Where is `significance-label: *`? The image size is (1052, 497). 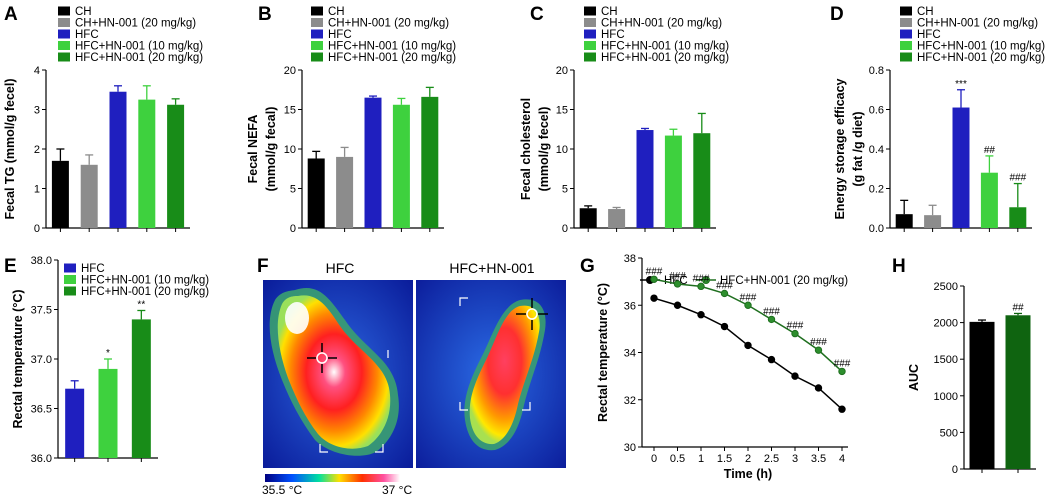
significance-label: * is located at coordinates (108, 353).